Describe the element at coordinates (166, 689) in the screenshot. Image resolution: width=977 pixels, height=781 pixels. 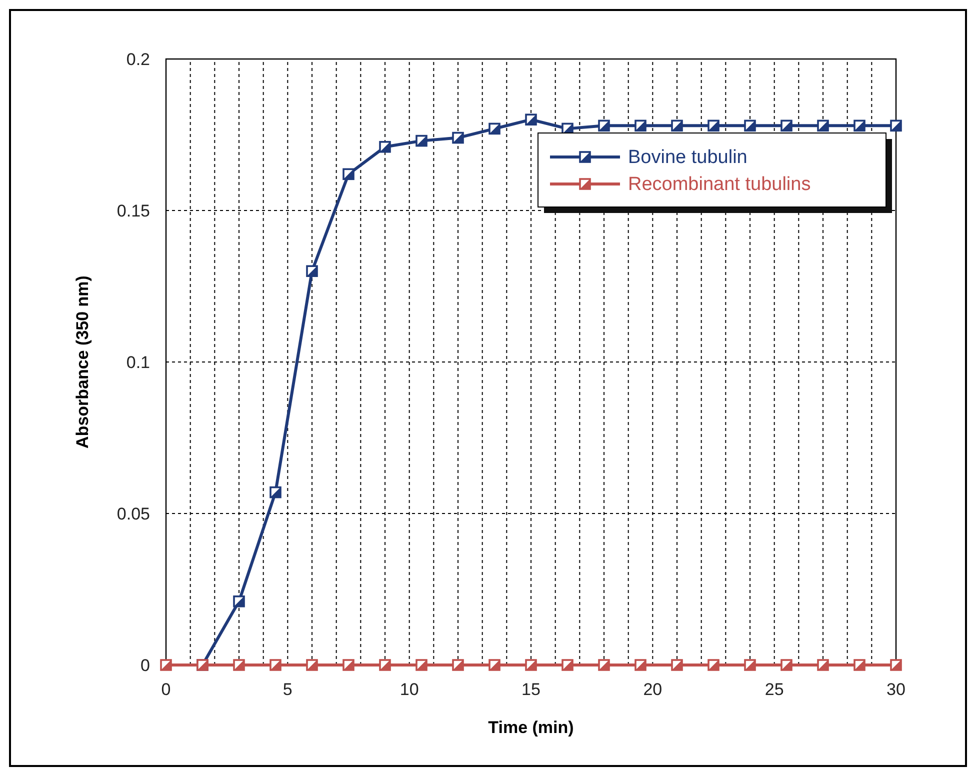
I see `x-tick-label: 0` at that location.